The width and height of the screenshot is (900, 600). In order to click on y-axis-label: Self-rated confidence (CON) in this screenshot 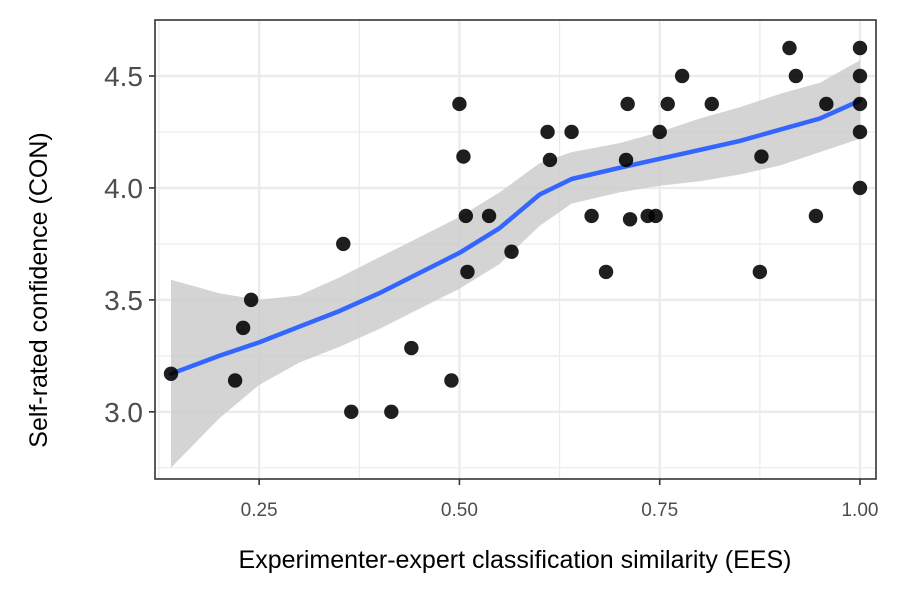, I will do `click(39, 289)`.